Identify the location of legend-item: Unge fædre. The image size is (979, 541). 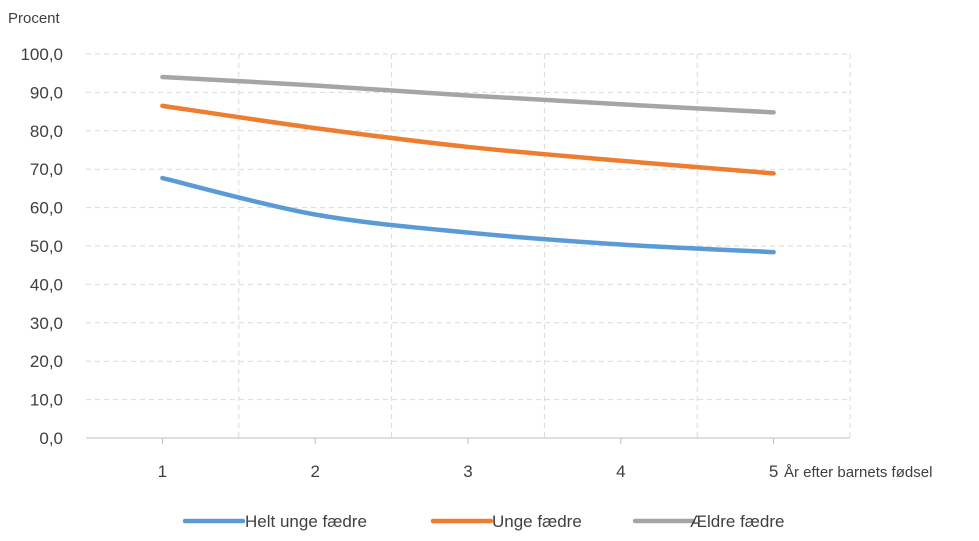
(507, 521).